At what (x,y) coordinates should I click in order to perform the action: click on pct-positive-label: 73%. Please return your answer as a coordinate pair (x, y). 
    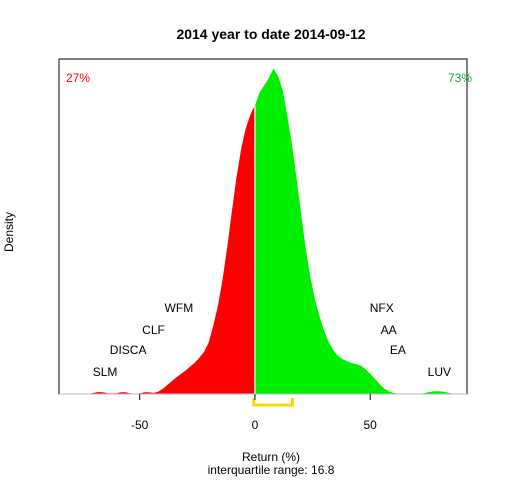
    Looking at the image, I should click on (460, 78).